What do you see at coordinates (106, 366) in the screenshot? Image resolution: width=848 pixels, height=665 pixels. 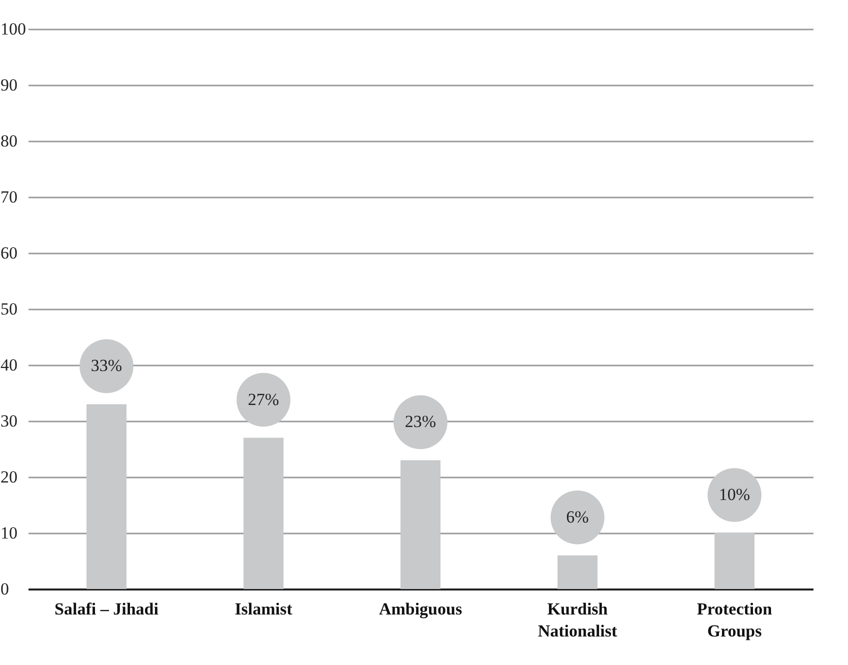 I see `data-label: 33%` at bounding box center [106, 366].